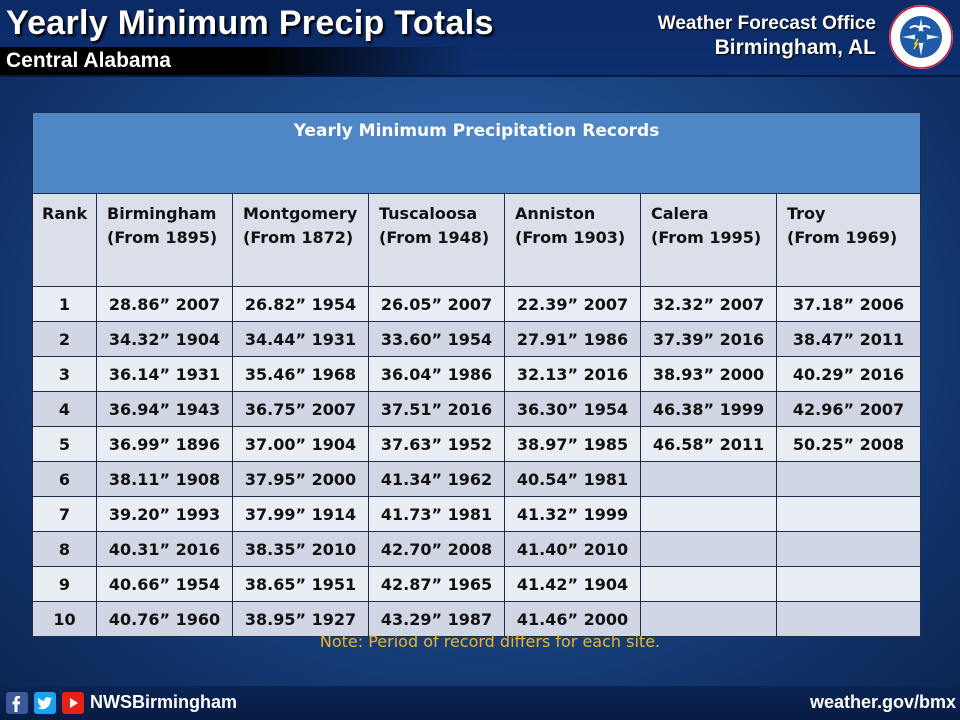 This screenshot has height=720, width=960. What do you see at coordinates (708, 304) in the screenshot?
I see `record-cell: 32.32” 2007` at bounding box center [708, 304].